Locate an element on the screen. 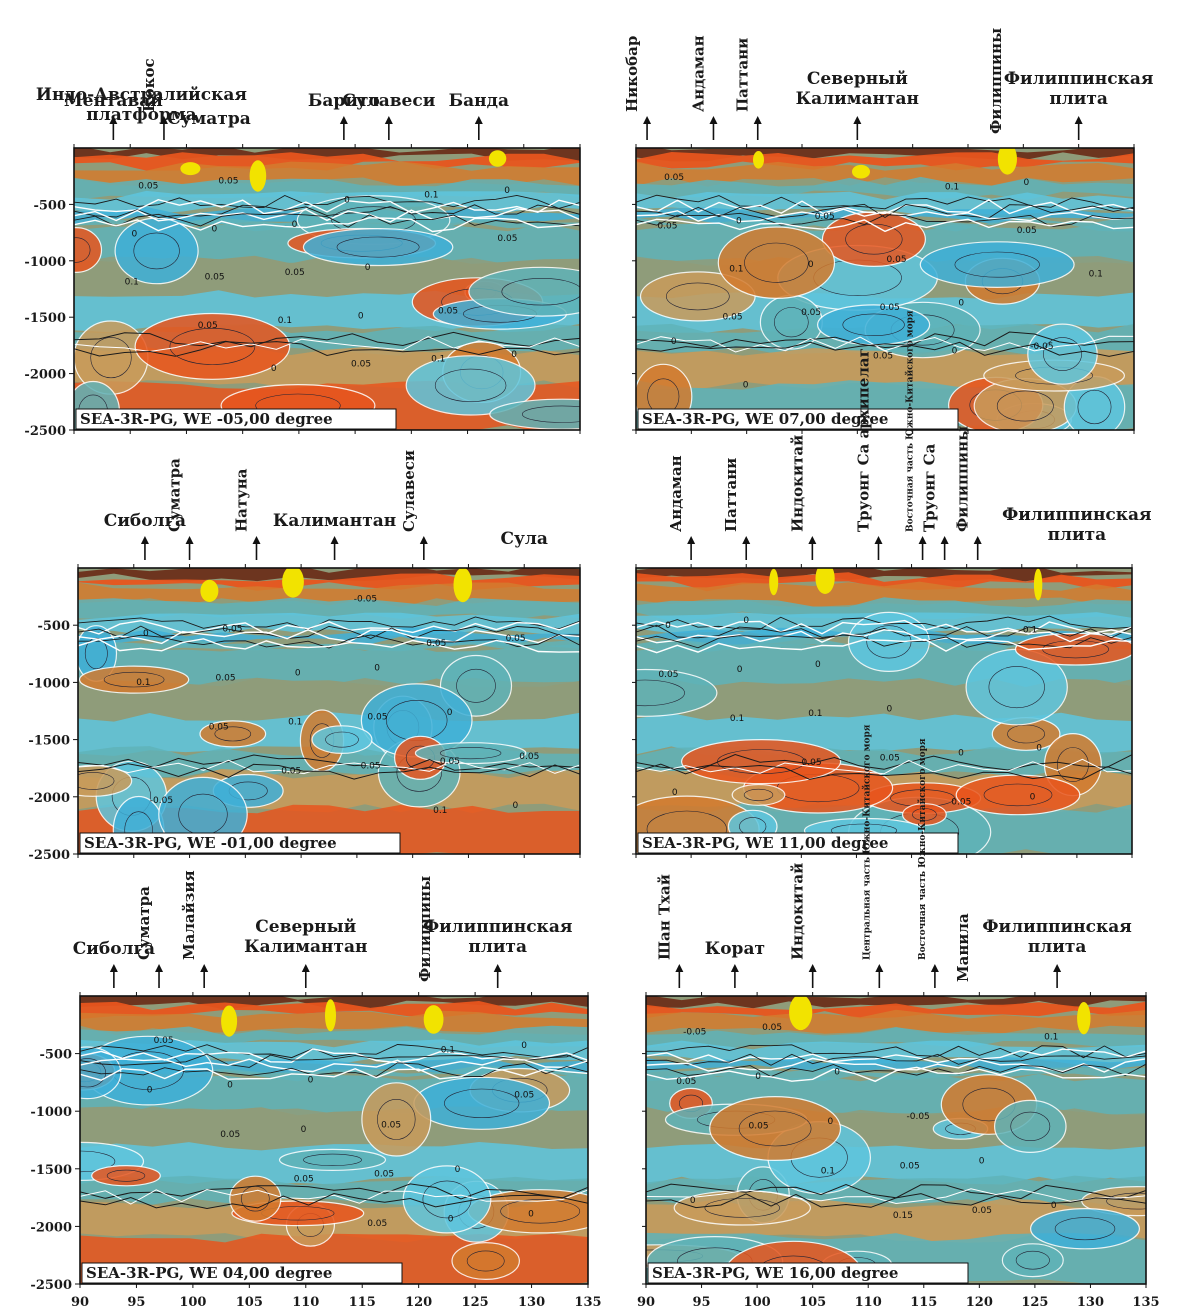 This screenshot has height=1313, width=1204. y-tick-label: -2000 is located at coordinates (49, 798).